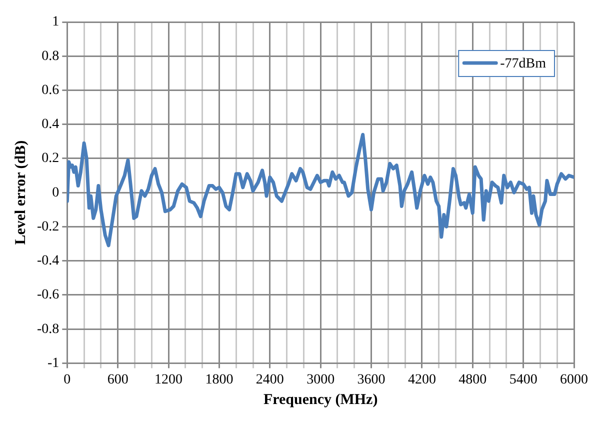 Image resolution: width=604 pixels, height=421 pixels. What do you see at coordinates (20, 192) in the screenshot?
I see `y-axis-title: Level error (dB)` at bounding box center [20, 192].